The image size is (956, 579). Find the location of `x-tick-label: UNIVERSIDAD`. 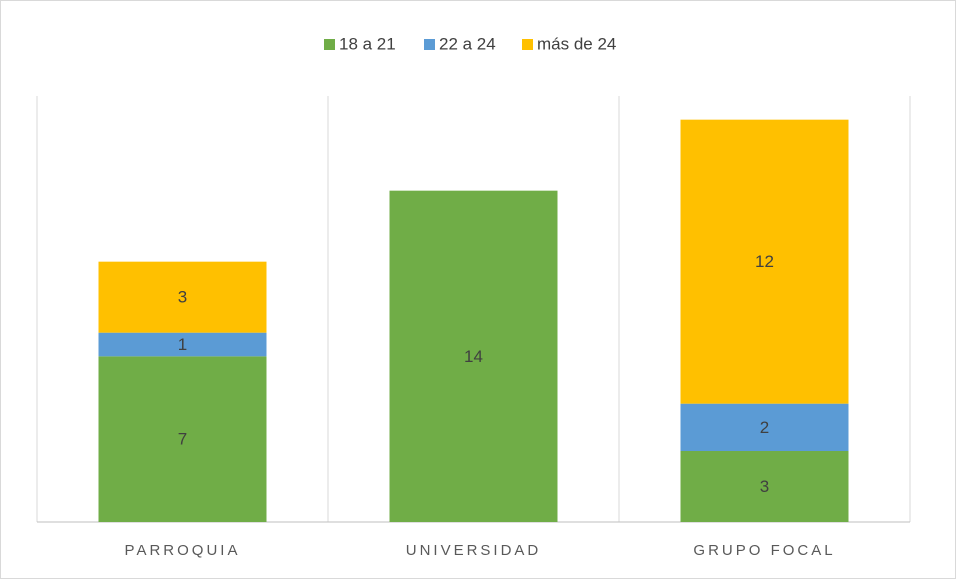

x-tick-label: UNIVERSIDAD is located at coordinates (474, 550).